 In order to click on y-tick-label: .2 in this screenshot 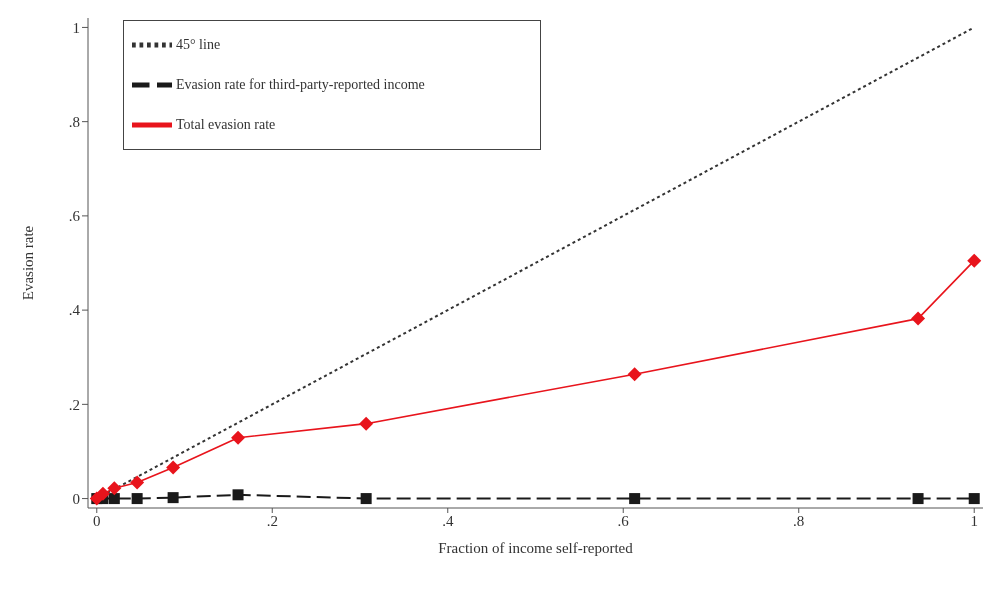, I will do `click(74, 404)`.